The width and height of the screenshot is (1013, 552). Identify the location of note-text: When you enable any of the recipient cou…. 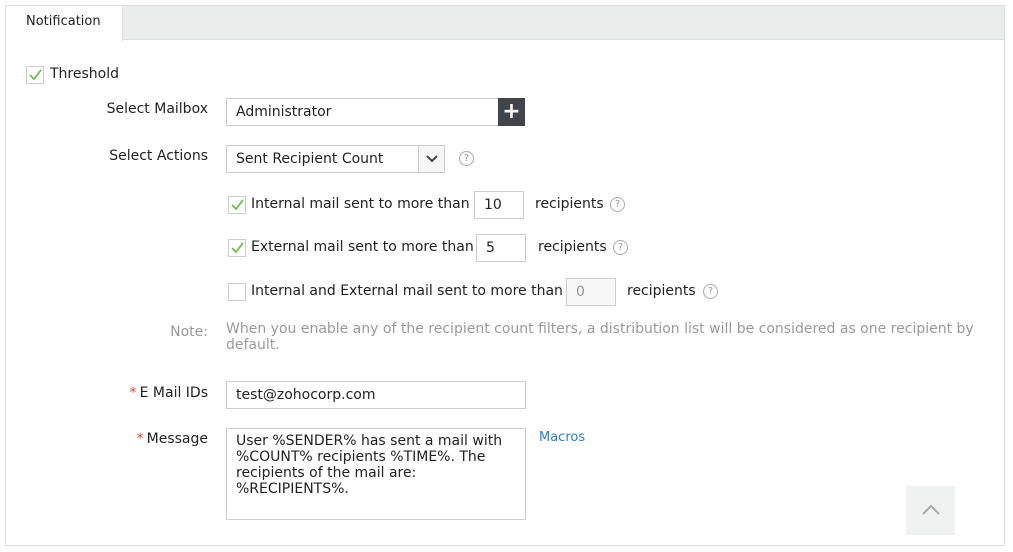
(600, 337).